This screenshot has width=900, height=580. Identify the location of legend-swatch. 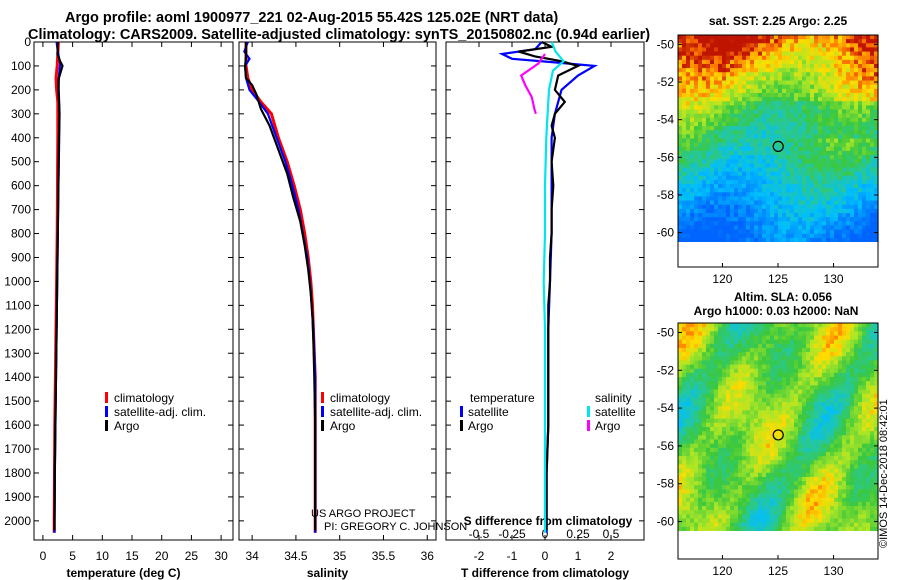
(106, 397).